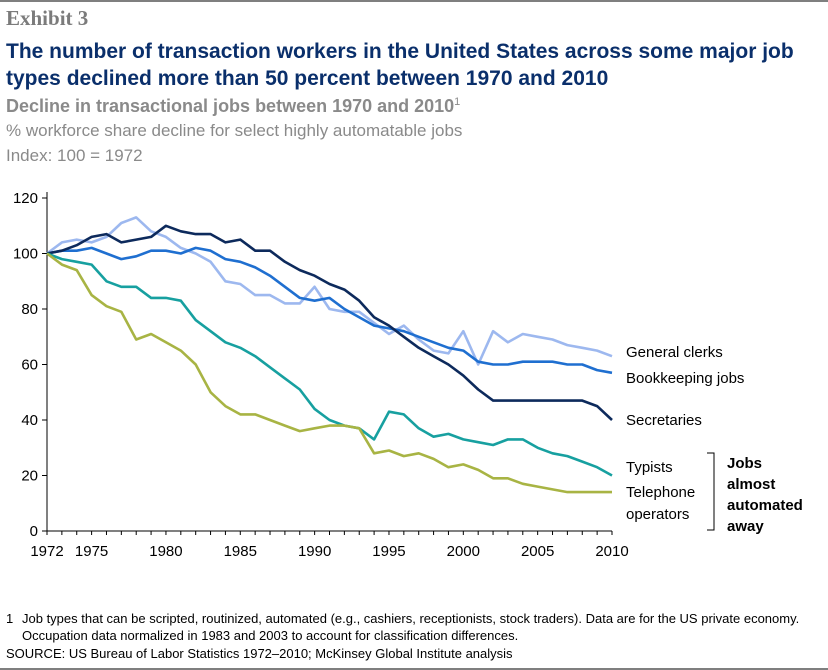 The width and height of the screenshot is (828, 670). I want to click on x-tick-label: 2000, so click(463, 551).